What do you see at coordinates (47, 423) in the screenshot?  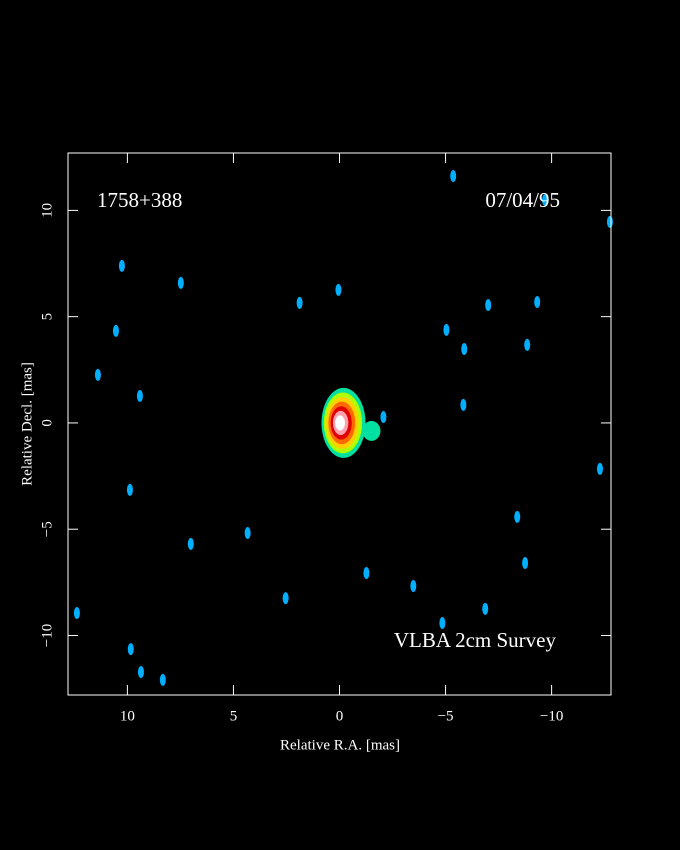 I see `y-tick-label: 0` at bounding box center [47, 423].